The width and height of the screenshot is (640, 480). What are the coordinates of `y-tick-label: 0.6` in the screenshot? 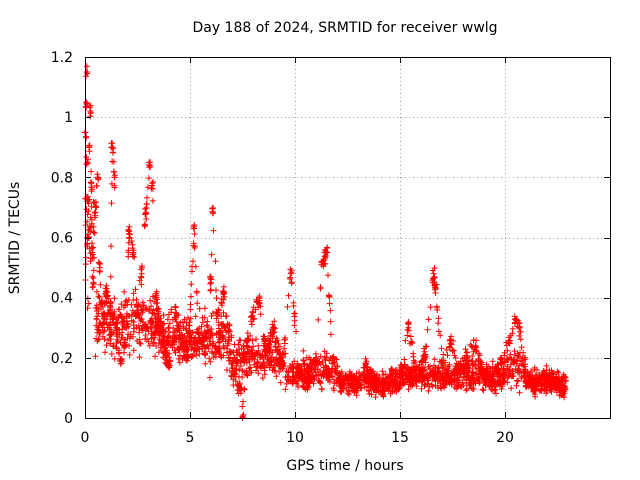 It's located at (62, 239).